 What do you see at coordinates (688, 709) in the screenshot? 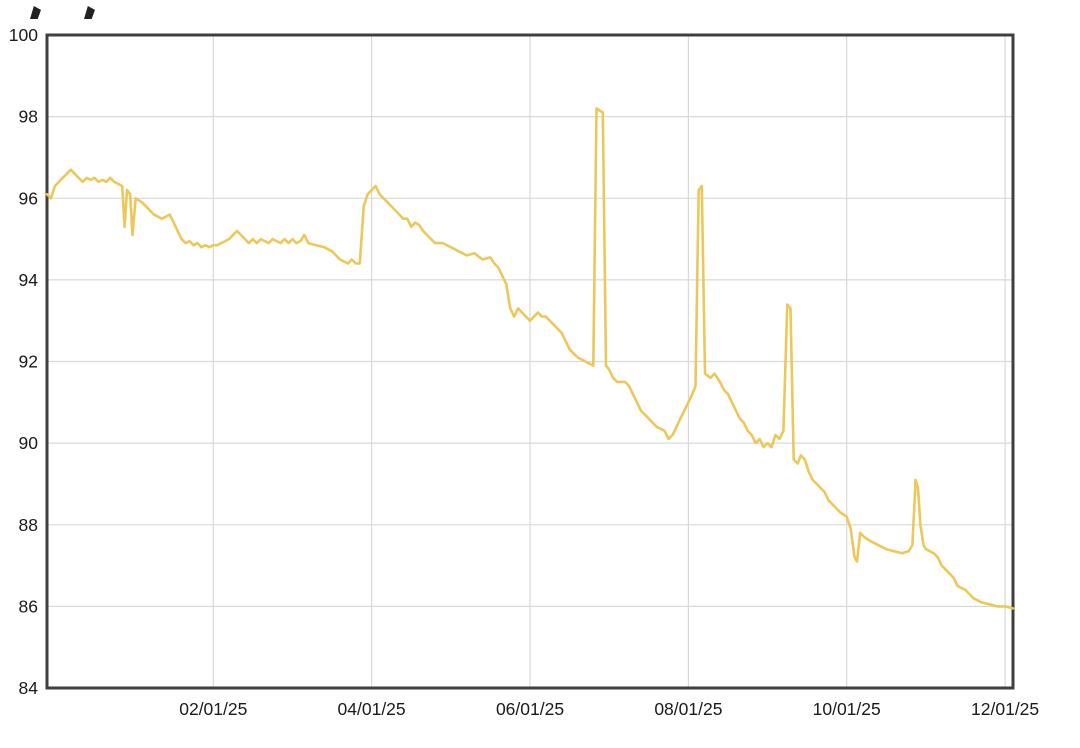
I see `x-tick-label: 08/01/25` at bounding box center [688, 709].